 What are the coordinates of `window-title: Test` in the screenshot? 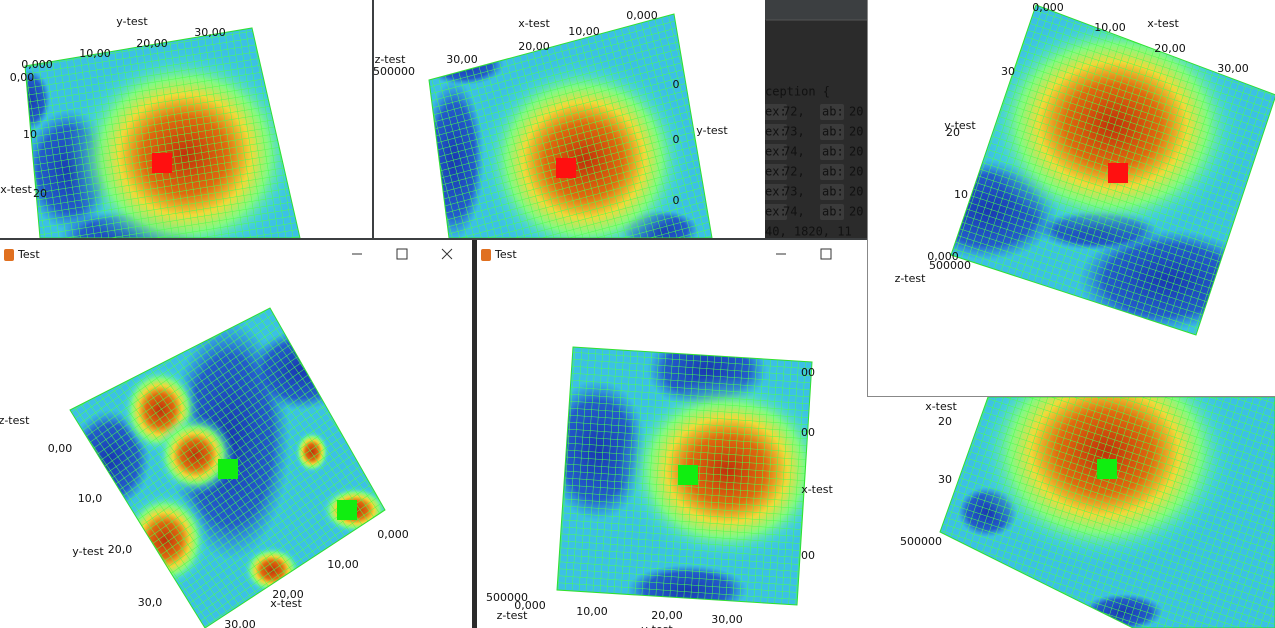 It's located at (28, 254).